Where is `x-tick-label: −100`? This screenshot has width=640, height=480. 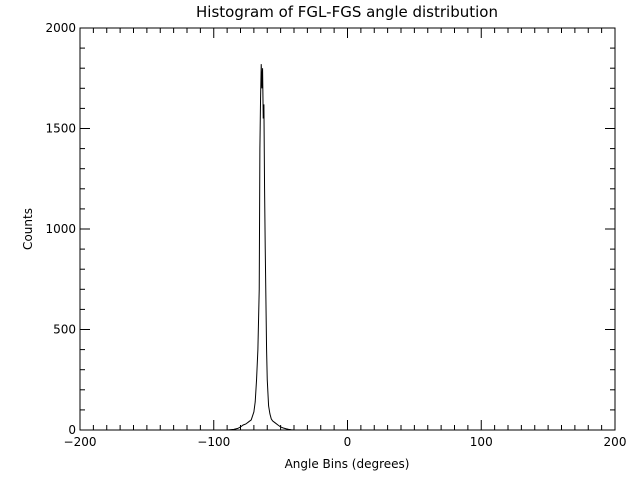
x-tick-label: −100 is located at coordinates (213, 442).